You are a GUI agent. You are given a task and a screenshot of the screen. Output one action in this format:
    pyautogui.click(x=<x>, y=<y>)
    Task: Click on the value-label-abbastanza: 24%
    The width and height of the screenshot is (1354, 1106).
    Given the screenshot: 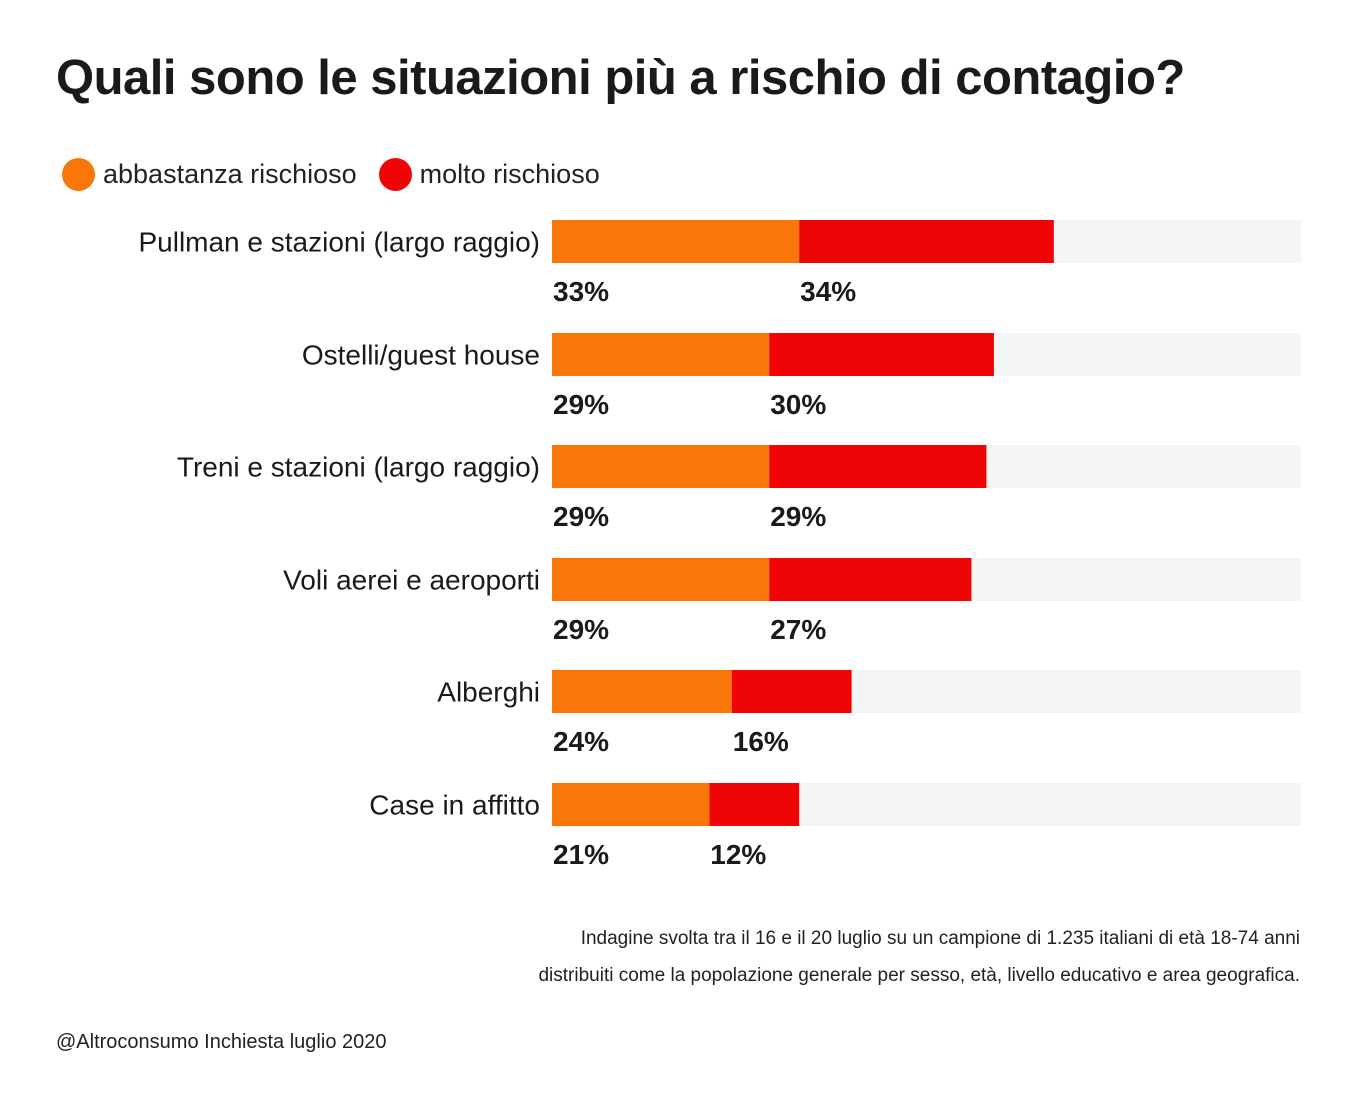 What is the action you would take?
    pyautogui.click(x=581, y=741)
    